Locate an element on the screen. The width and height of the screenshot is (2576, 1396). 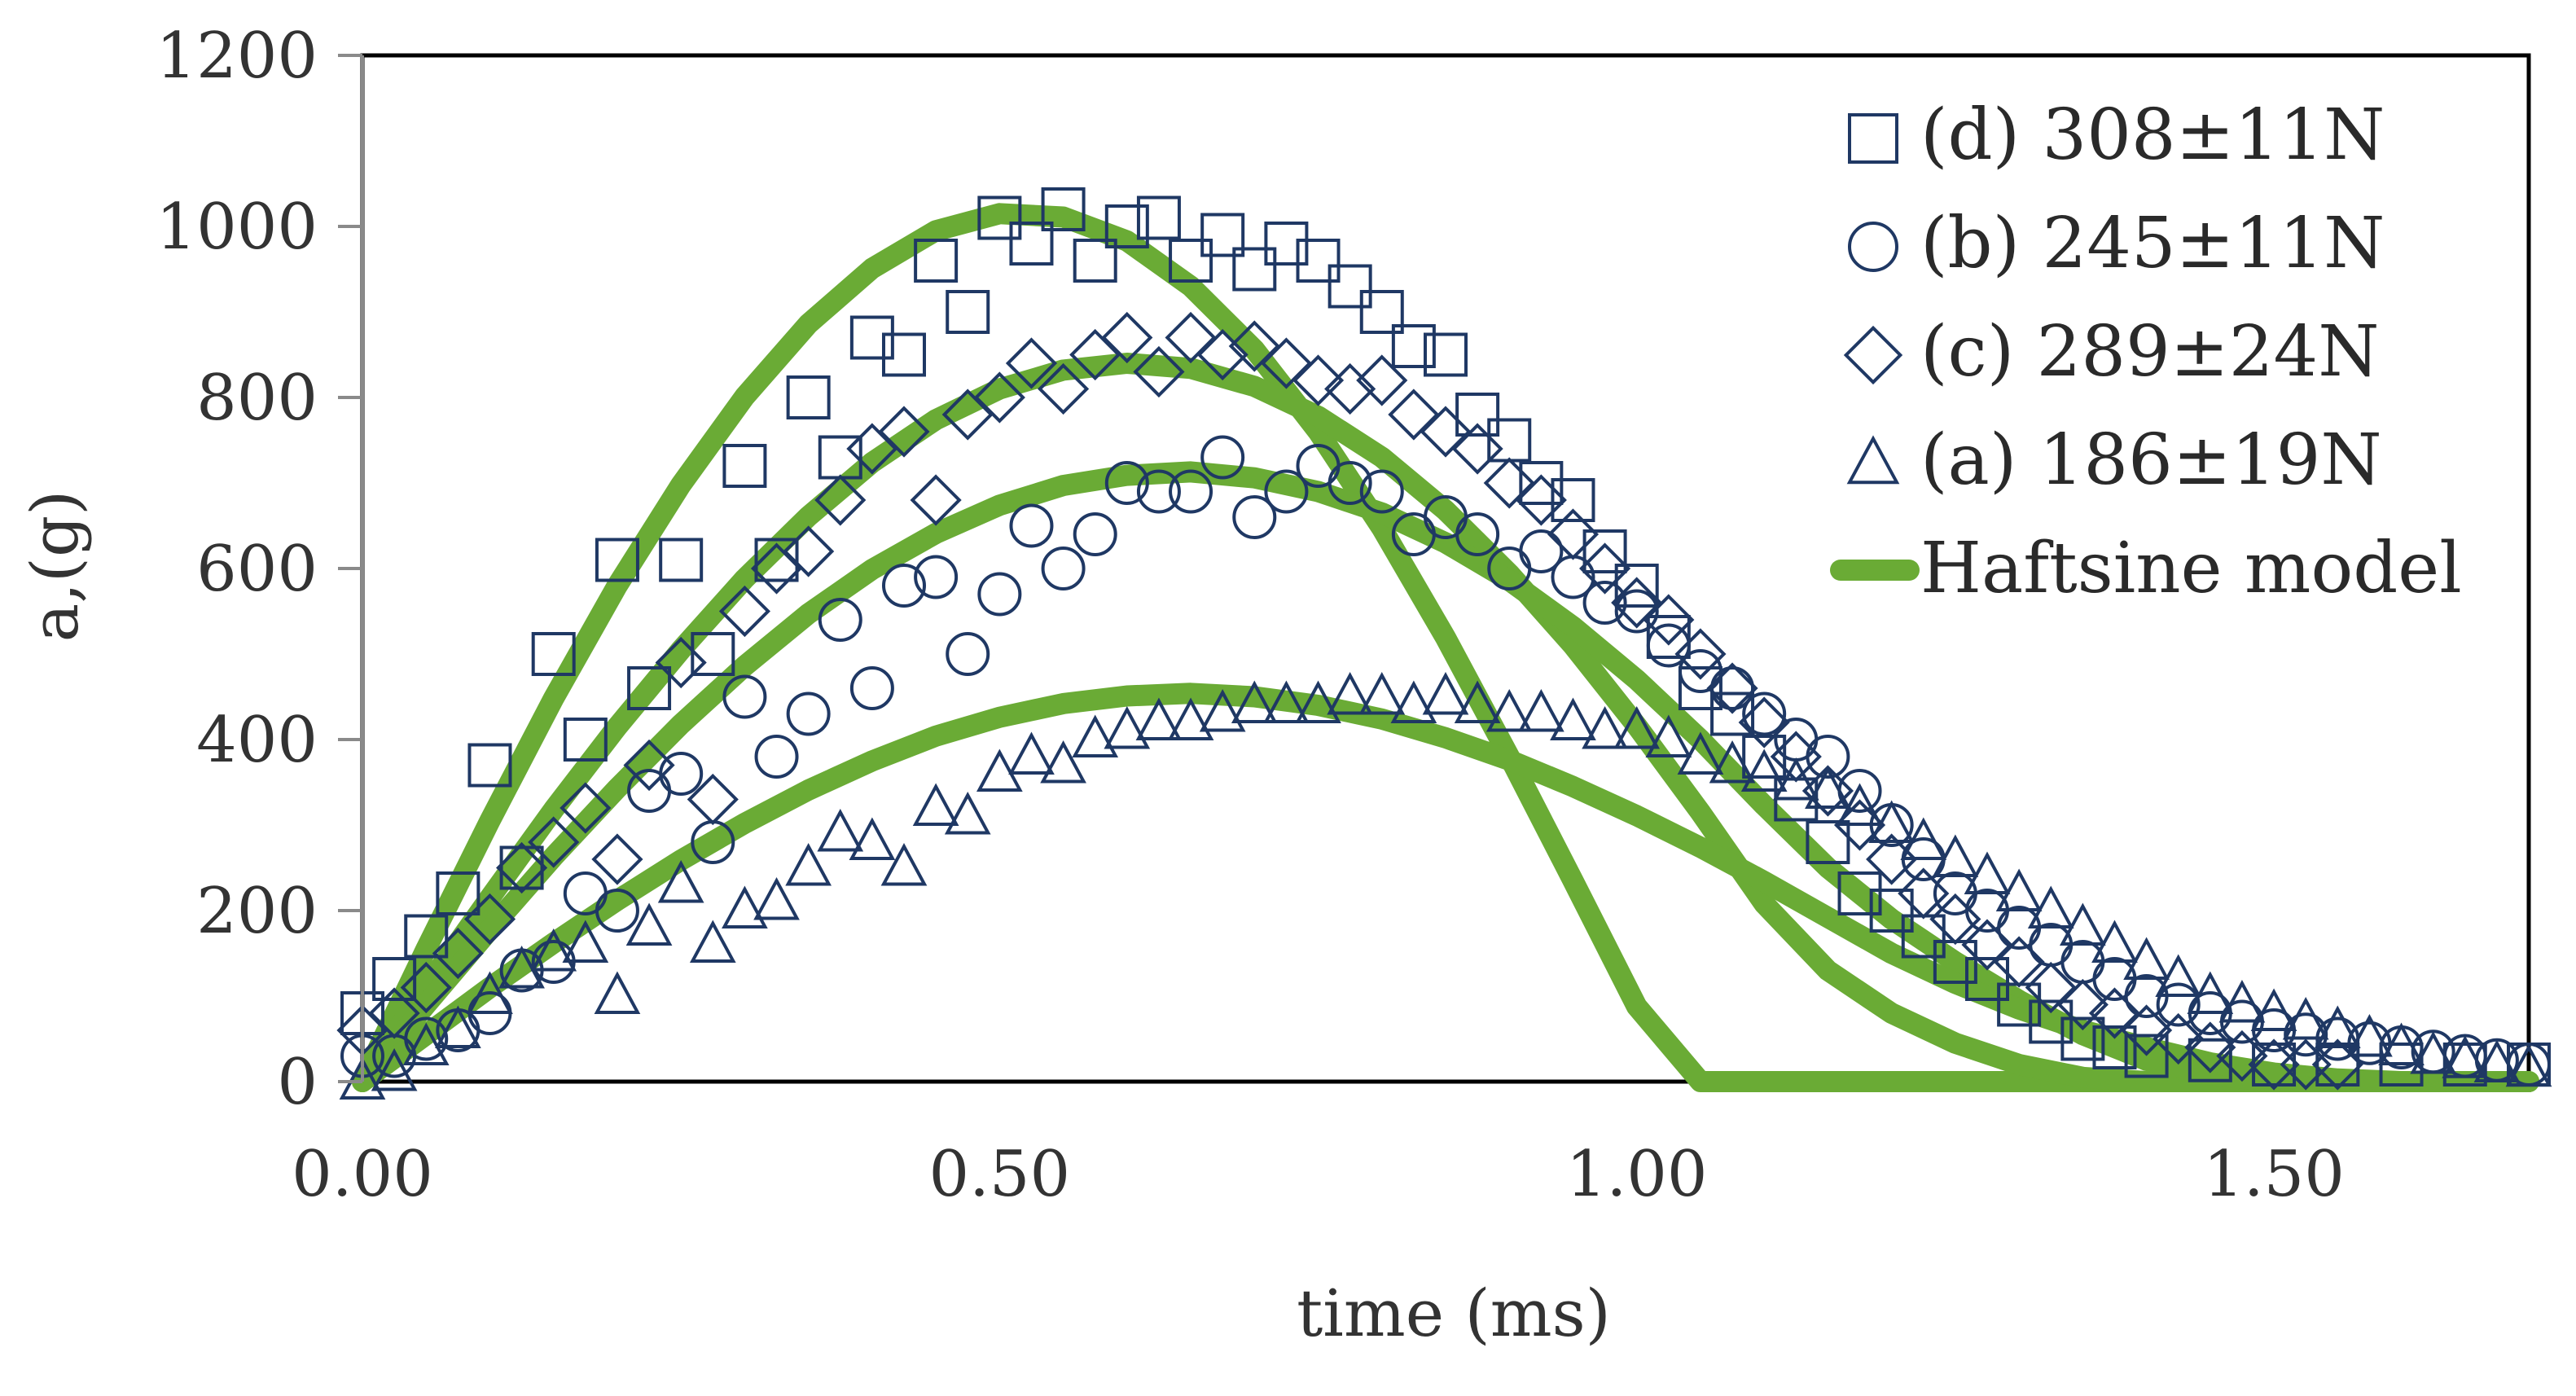
legend-label: (b) 245±11N is located at coordinates (2152, 244).